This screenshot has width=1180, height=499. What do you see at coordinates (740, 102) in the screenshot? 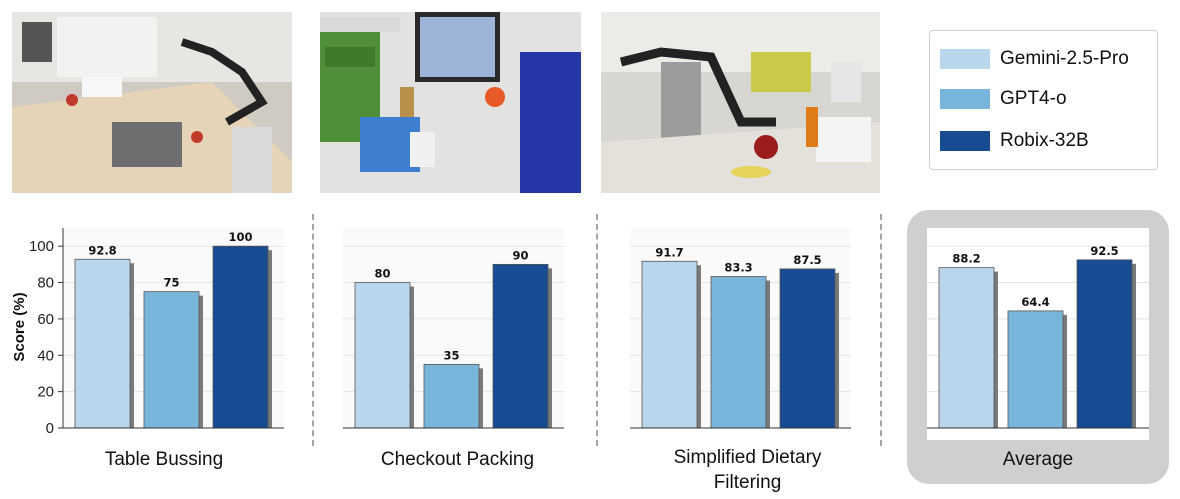
I see `dietary-filtering-photo` at bounding box center [740, 102].